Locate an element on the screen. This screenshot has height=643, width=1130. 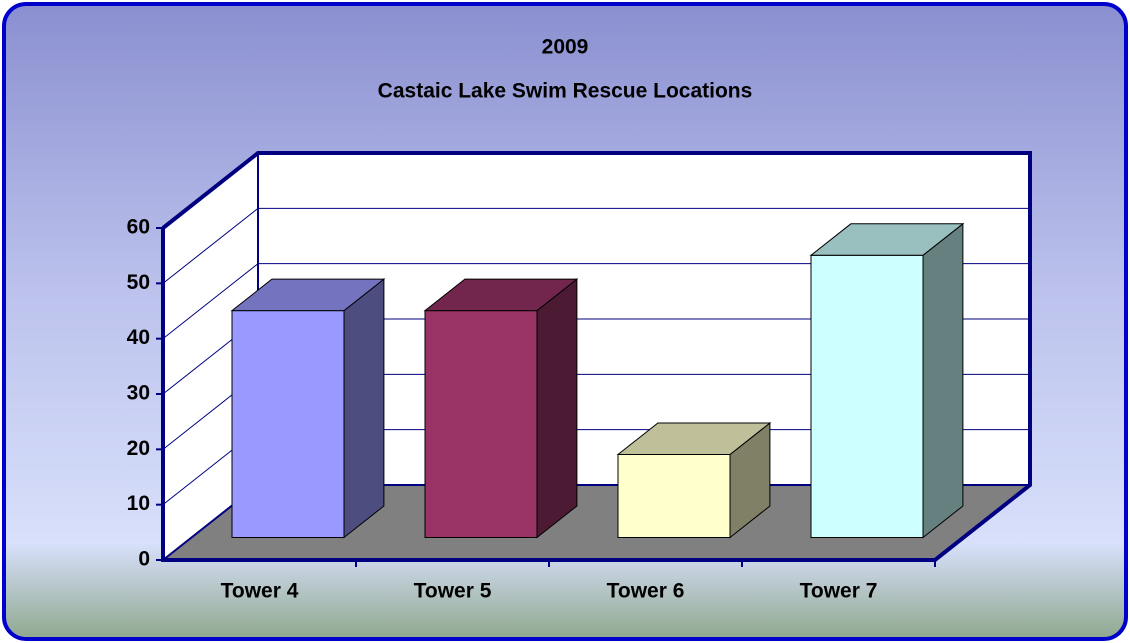
x-tick-label: Tower 7 is located at coordinates (839, 591).